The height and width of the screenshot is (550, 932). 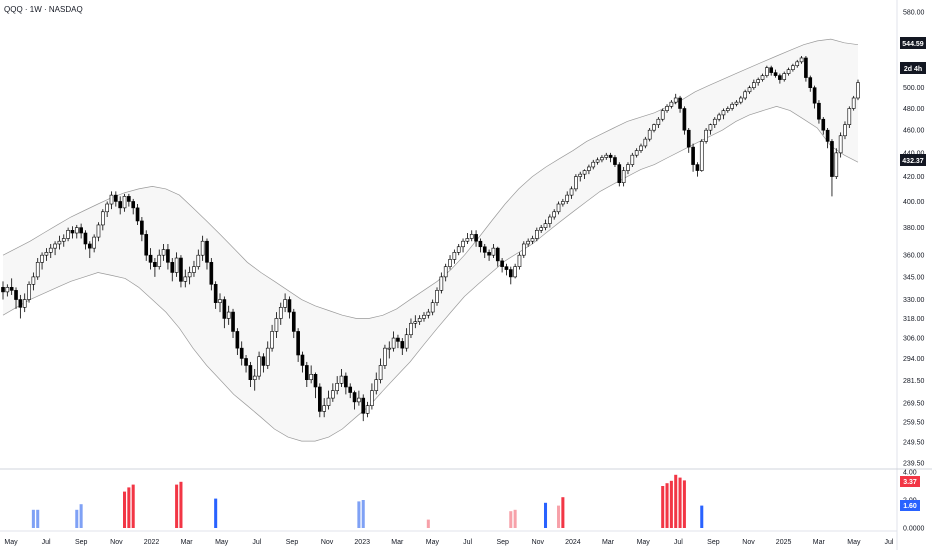 I want to click on price-axis-tick: 239.50, so click(x=914, y=464).